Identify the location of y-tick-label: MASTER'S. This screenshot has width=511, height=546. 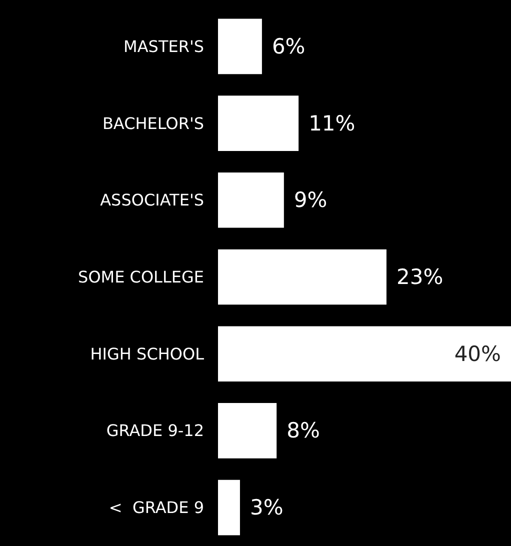
(164, 46).